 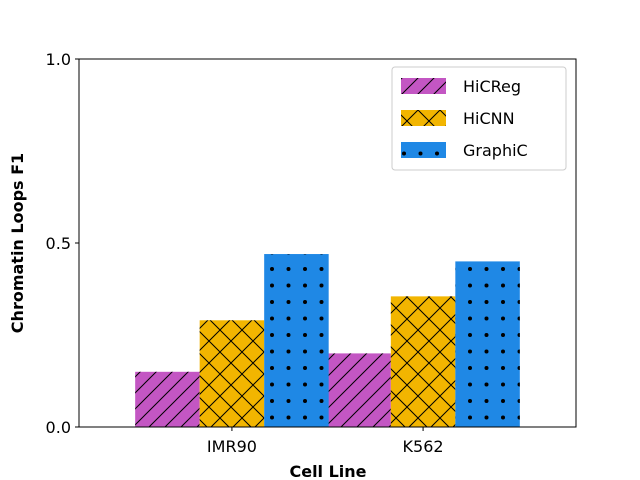 I want to click on legend-swatch-hatch-hicnn, so click(x=423, y=118).